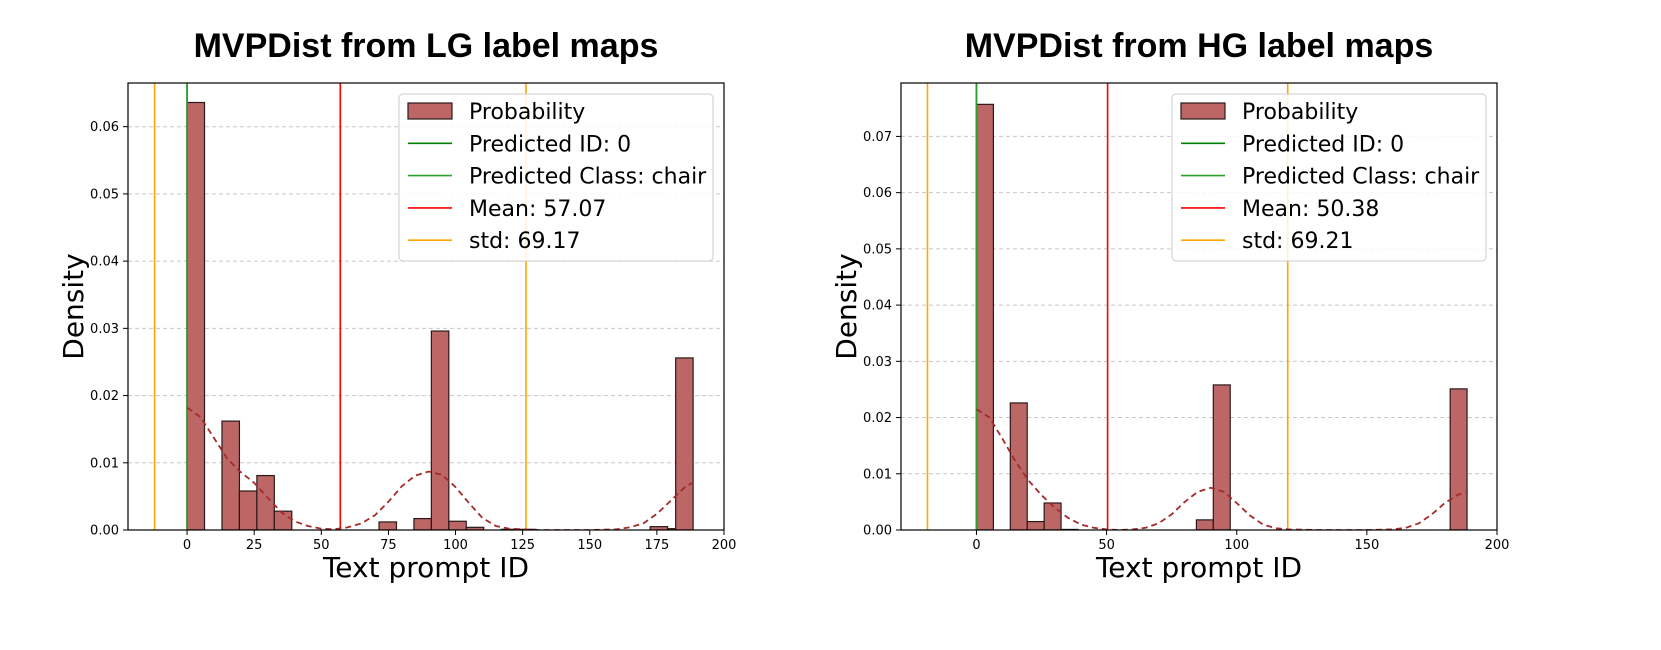 This screenshot has height=650, width=1661. Describe the element at coordinates (1310, 209) in the screenshot. I see `legend-label: Mean: 50.38` at that location.